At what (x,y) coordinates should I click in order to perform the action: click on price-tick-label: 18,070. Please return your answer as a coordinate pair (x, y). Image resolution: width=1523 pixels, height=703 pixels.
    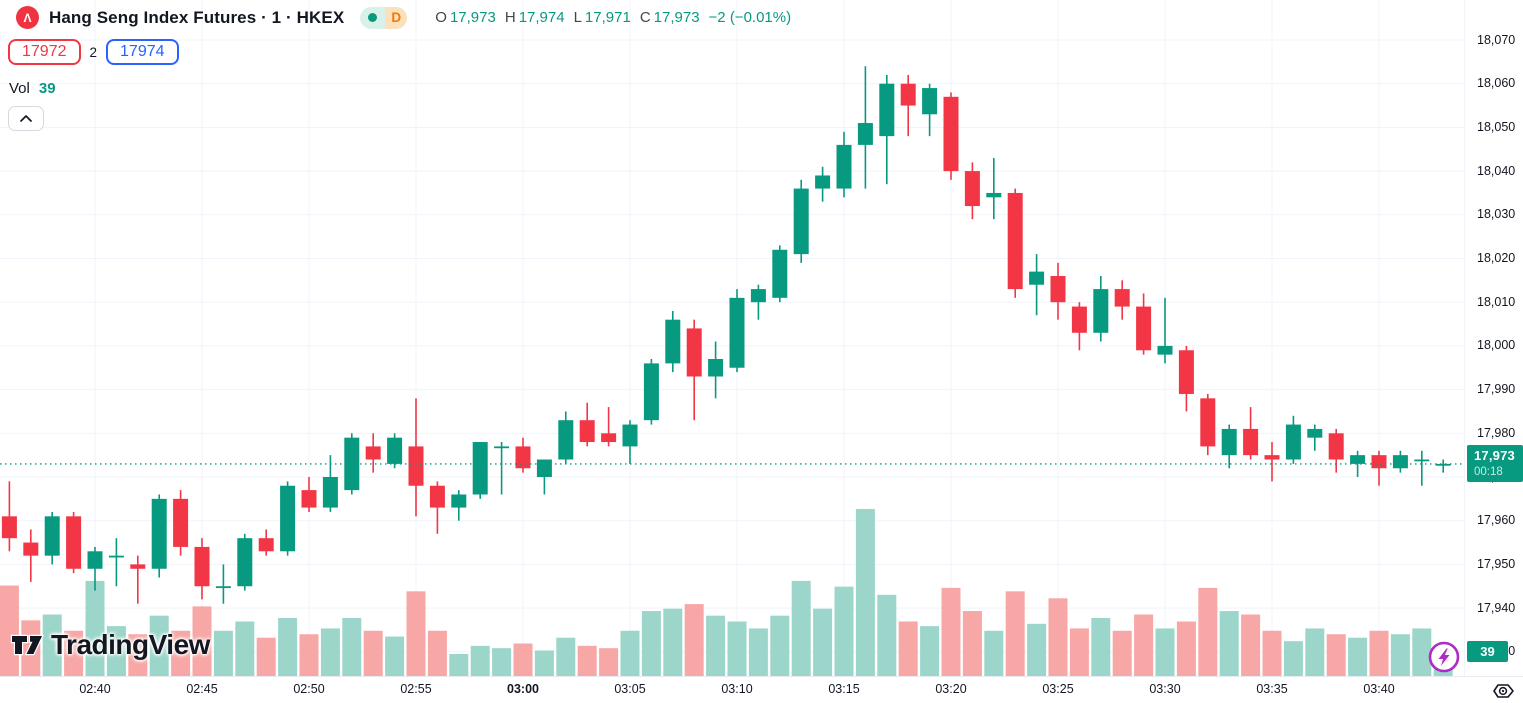
    Looking at the image, I should click on (1496, 39).